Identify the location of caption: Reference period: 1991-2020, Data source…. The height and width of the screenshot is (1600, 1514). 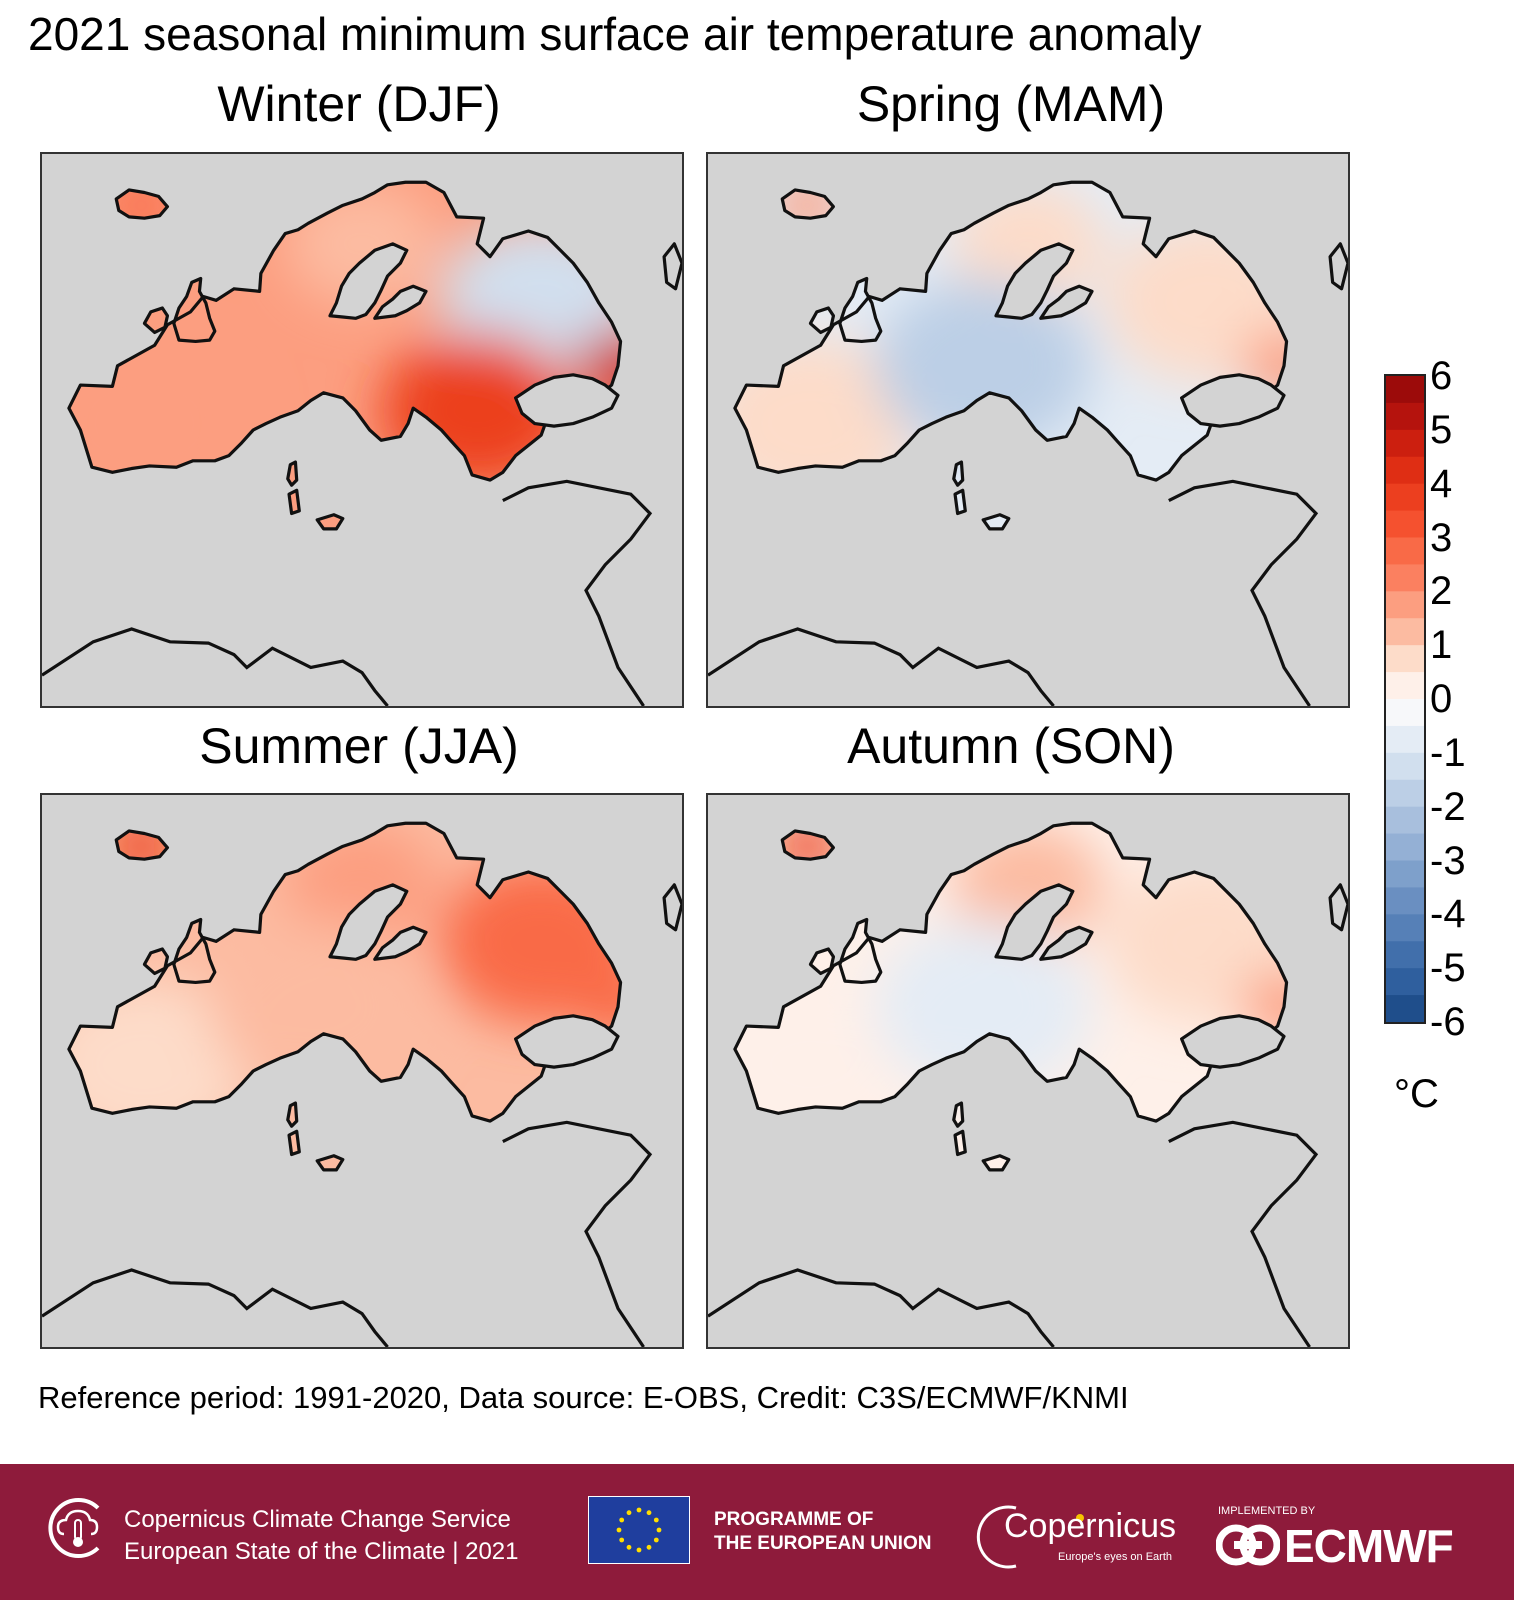
(583, 1397).